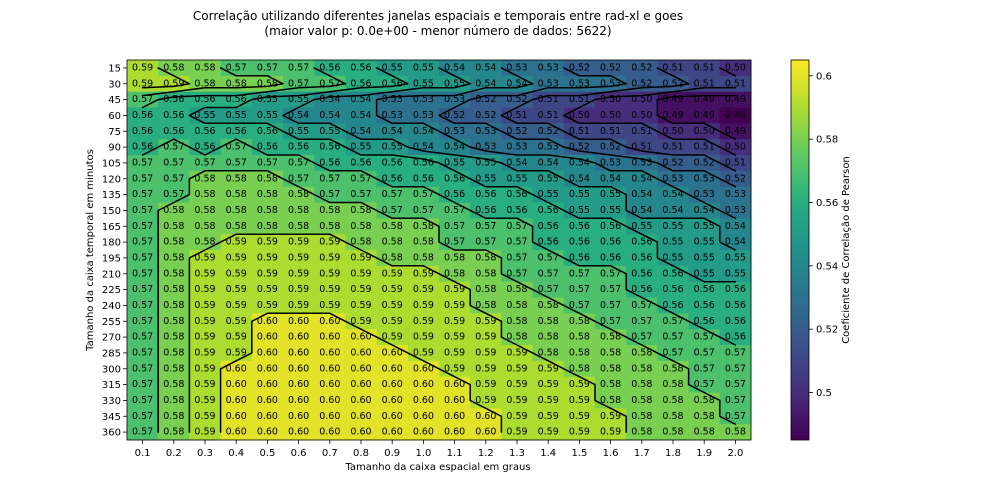 The image size is (1008, 504). I want to click on colorbar, so click(800, 250).